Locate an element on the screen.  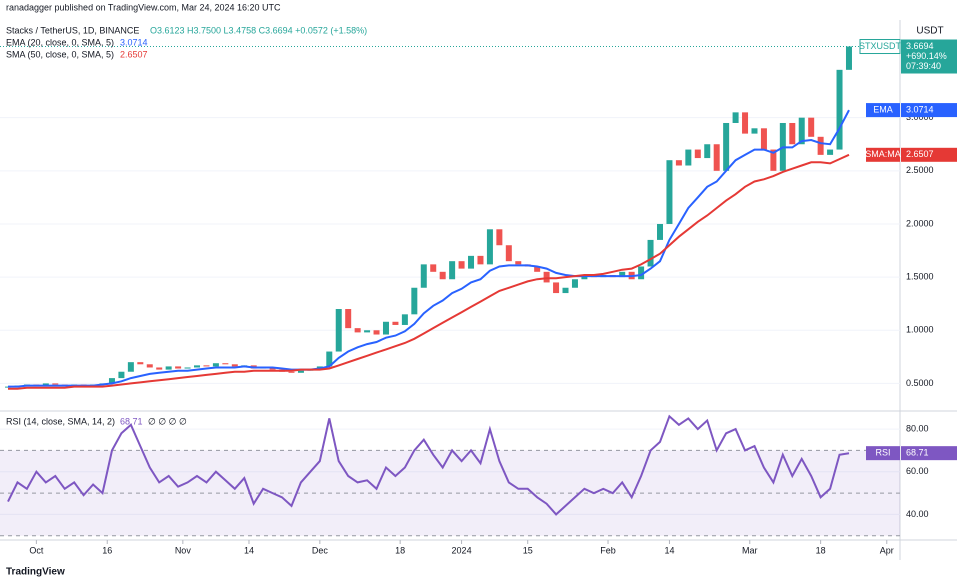
x-tick-label: Apr is located at coordinates (887, 550).